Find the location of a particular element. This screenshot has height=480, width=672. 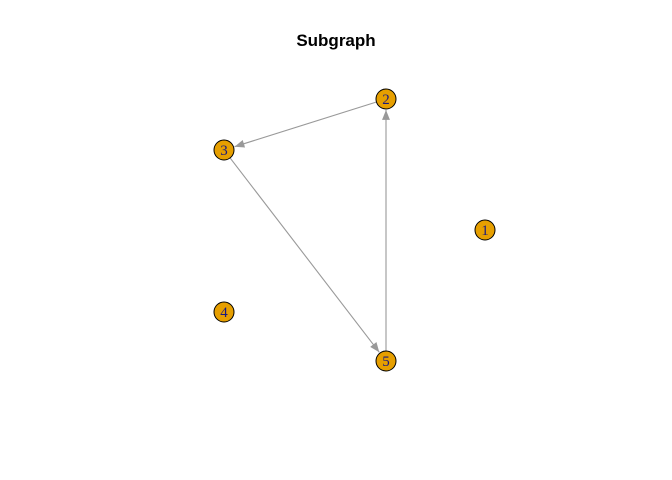

graph-title: Subgraph is located at coordinates (336, 40).